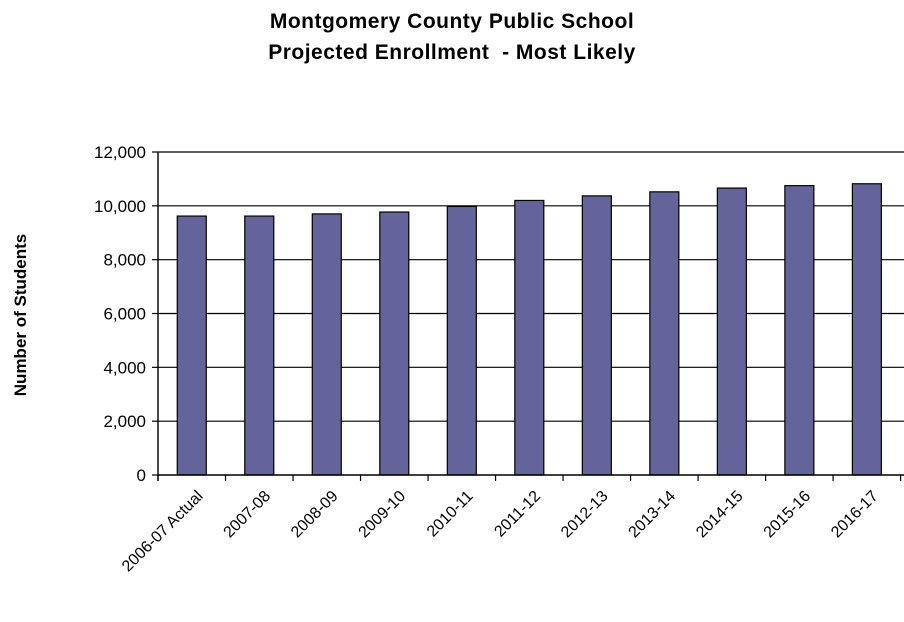  What do you see at coordinates (383, 515) in the screenshot?
I see `x-tick-label: 2009-10` at bounding box center [383, 515].